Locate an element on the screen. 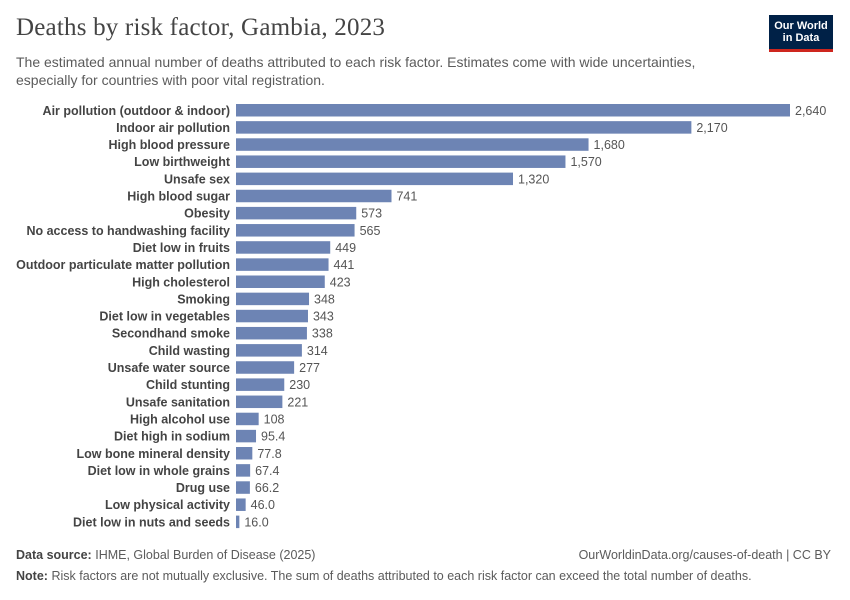  category-label: Child wasting is located at coordinates (189, 351).